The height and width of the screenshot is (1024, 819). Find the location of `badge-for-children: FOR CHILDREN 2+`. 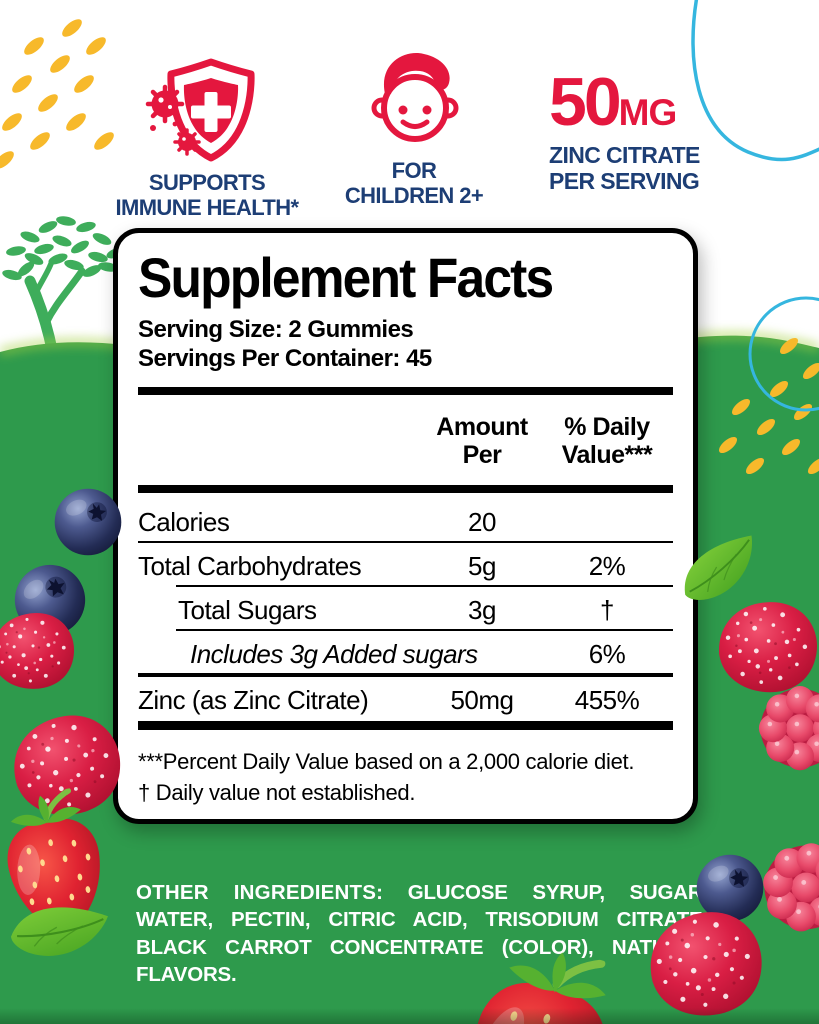

badge-for-children: FOR CHILDREN 2+ is located at coordinates (414, 127).